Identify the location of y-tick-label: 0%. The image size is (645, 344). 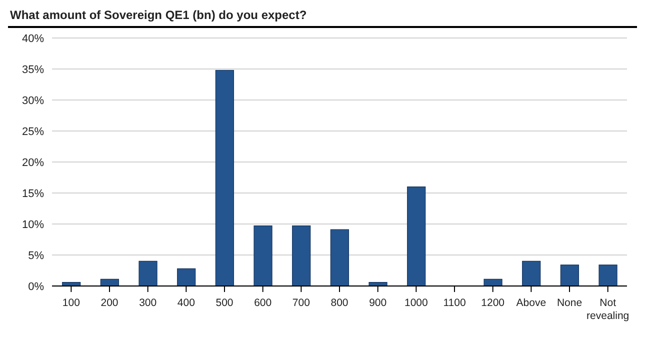
(36, 286).